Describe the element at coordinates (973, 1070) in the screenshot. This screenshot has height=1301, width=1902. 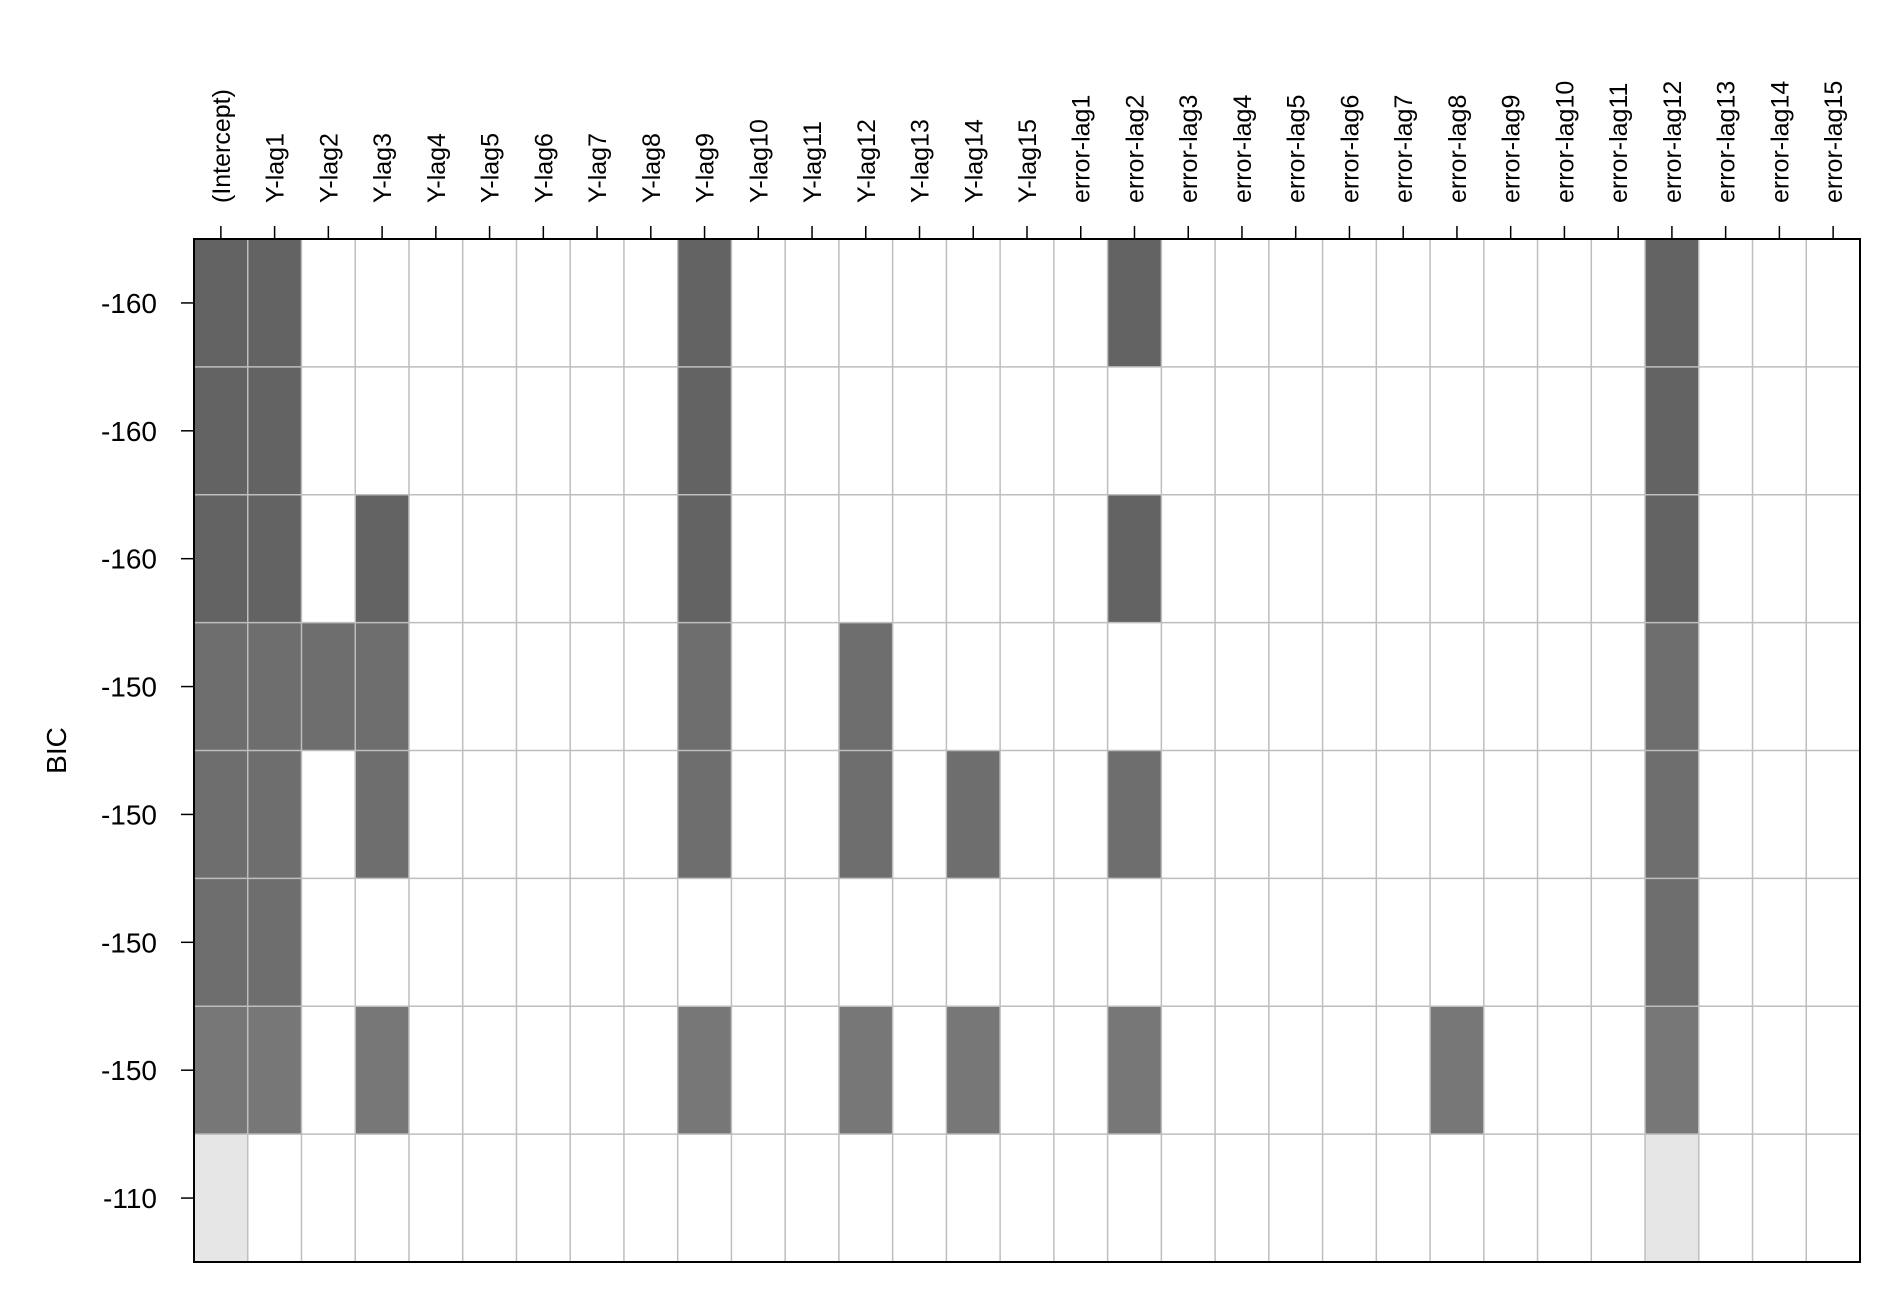
I see `cell-row7-y-lag14` at that location.